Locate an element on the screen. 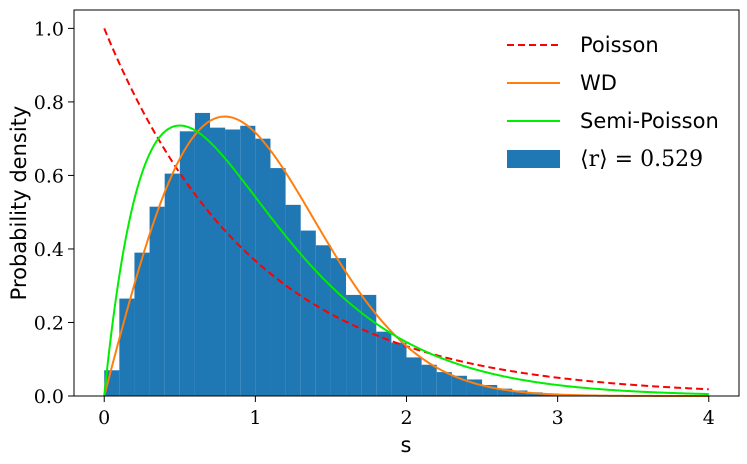 The height and width of the screenshot is (464, 747). x-tick-label: 1 is located at coordinates (255, 418).